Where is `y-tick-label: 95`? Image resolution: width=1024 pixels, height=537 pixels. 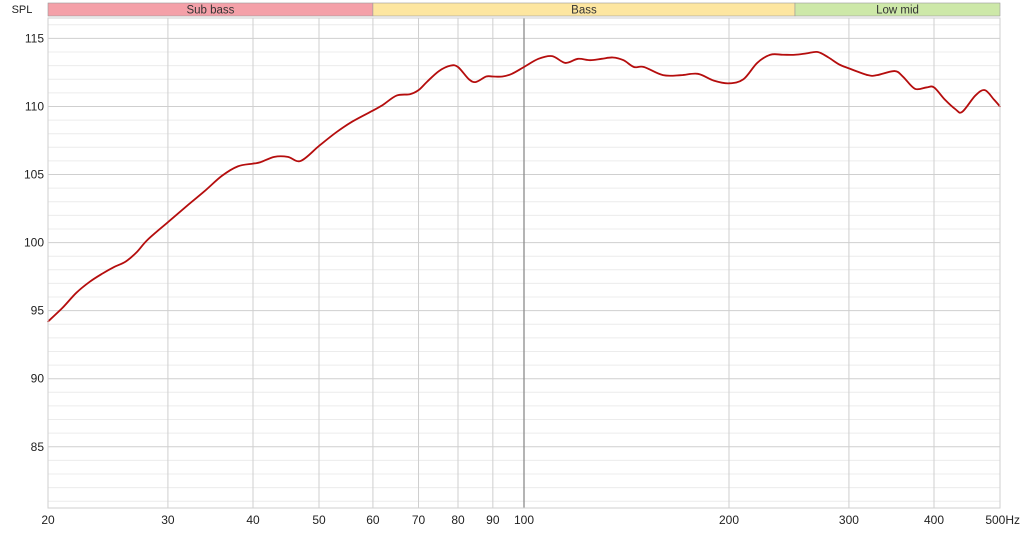
y-tick-label: 95 is located at coordinates (38, 311).